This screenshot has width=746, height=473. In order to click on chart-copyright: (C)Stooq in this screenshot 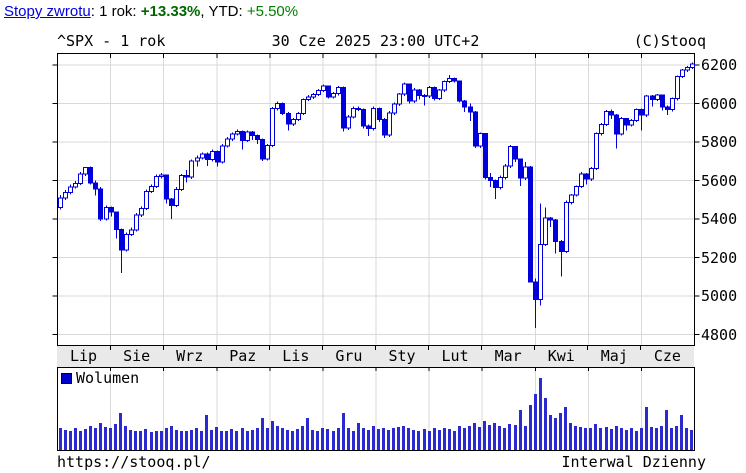, I will do `click(669, 41)`.